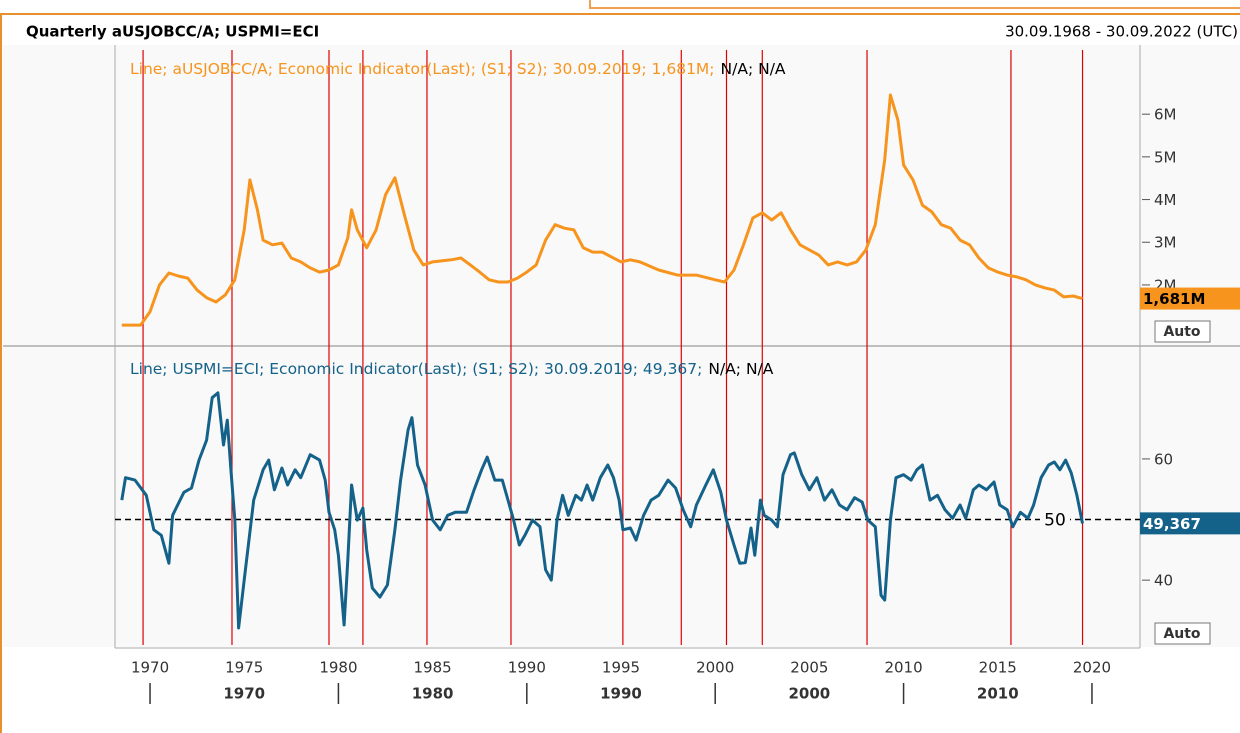 This screenshot has height=733, width=1240. What do you see at coordinates (1165, 157) in the screenshot?
I see `y-tick-label: 5M` at bounding box center [1165, 157].